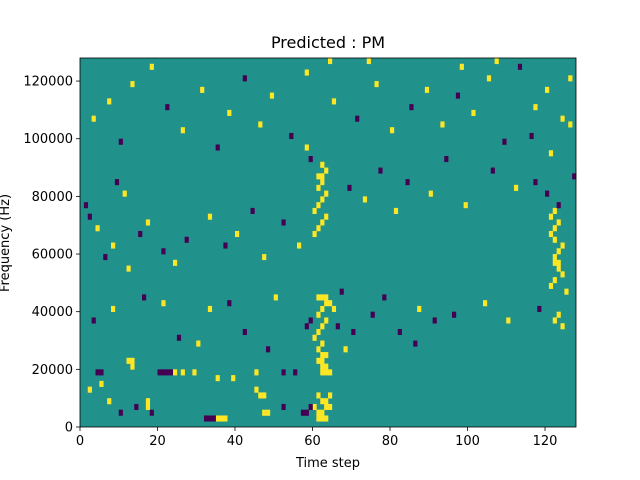 This screenshot has width=640, height=480. I want to click on y-axis-label: Frequency (Hz), so click(6, 243).